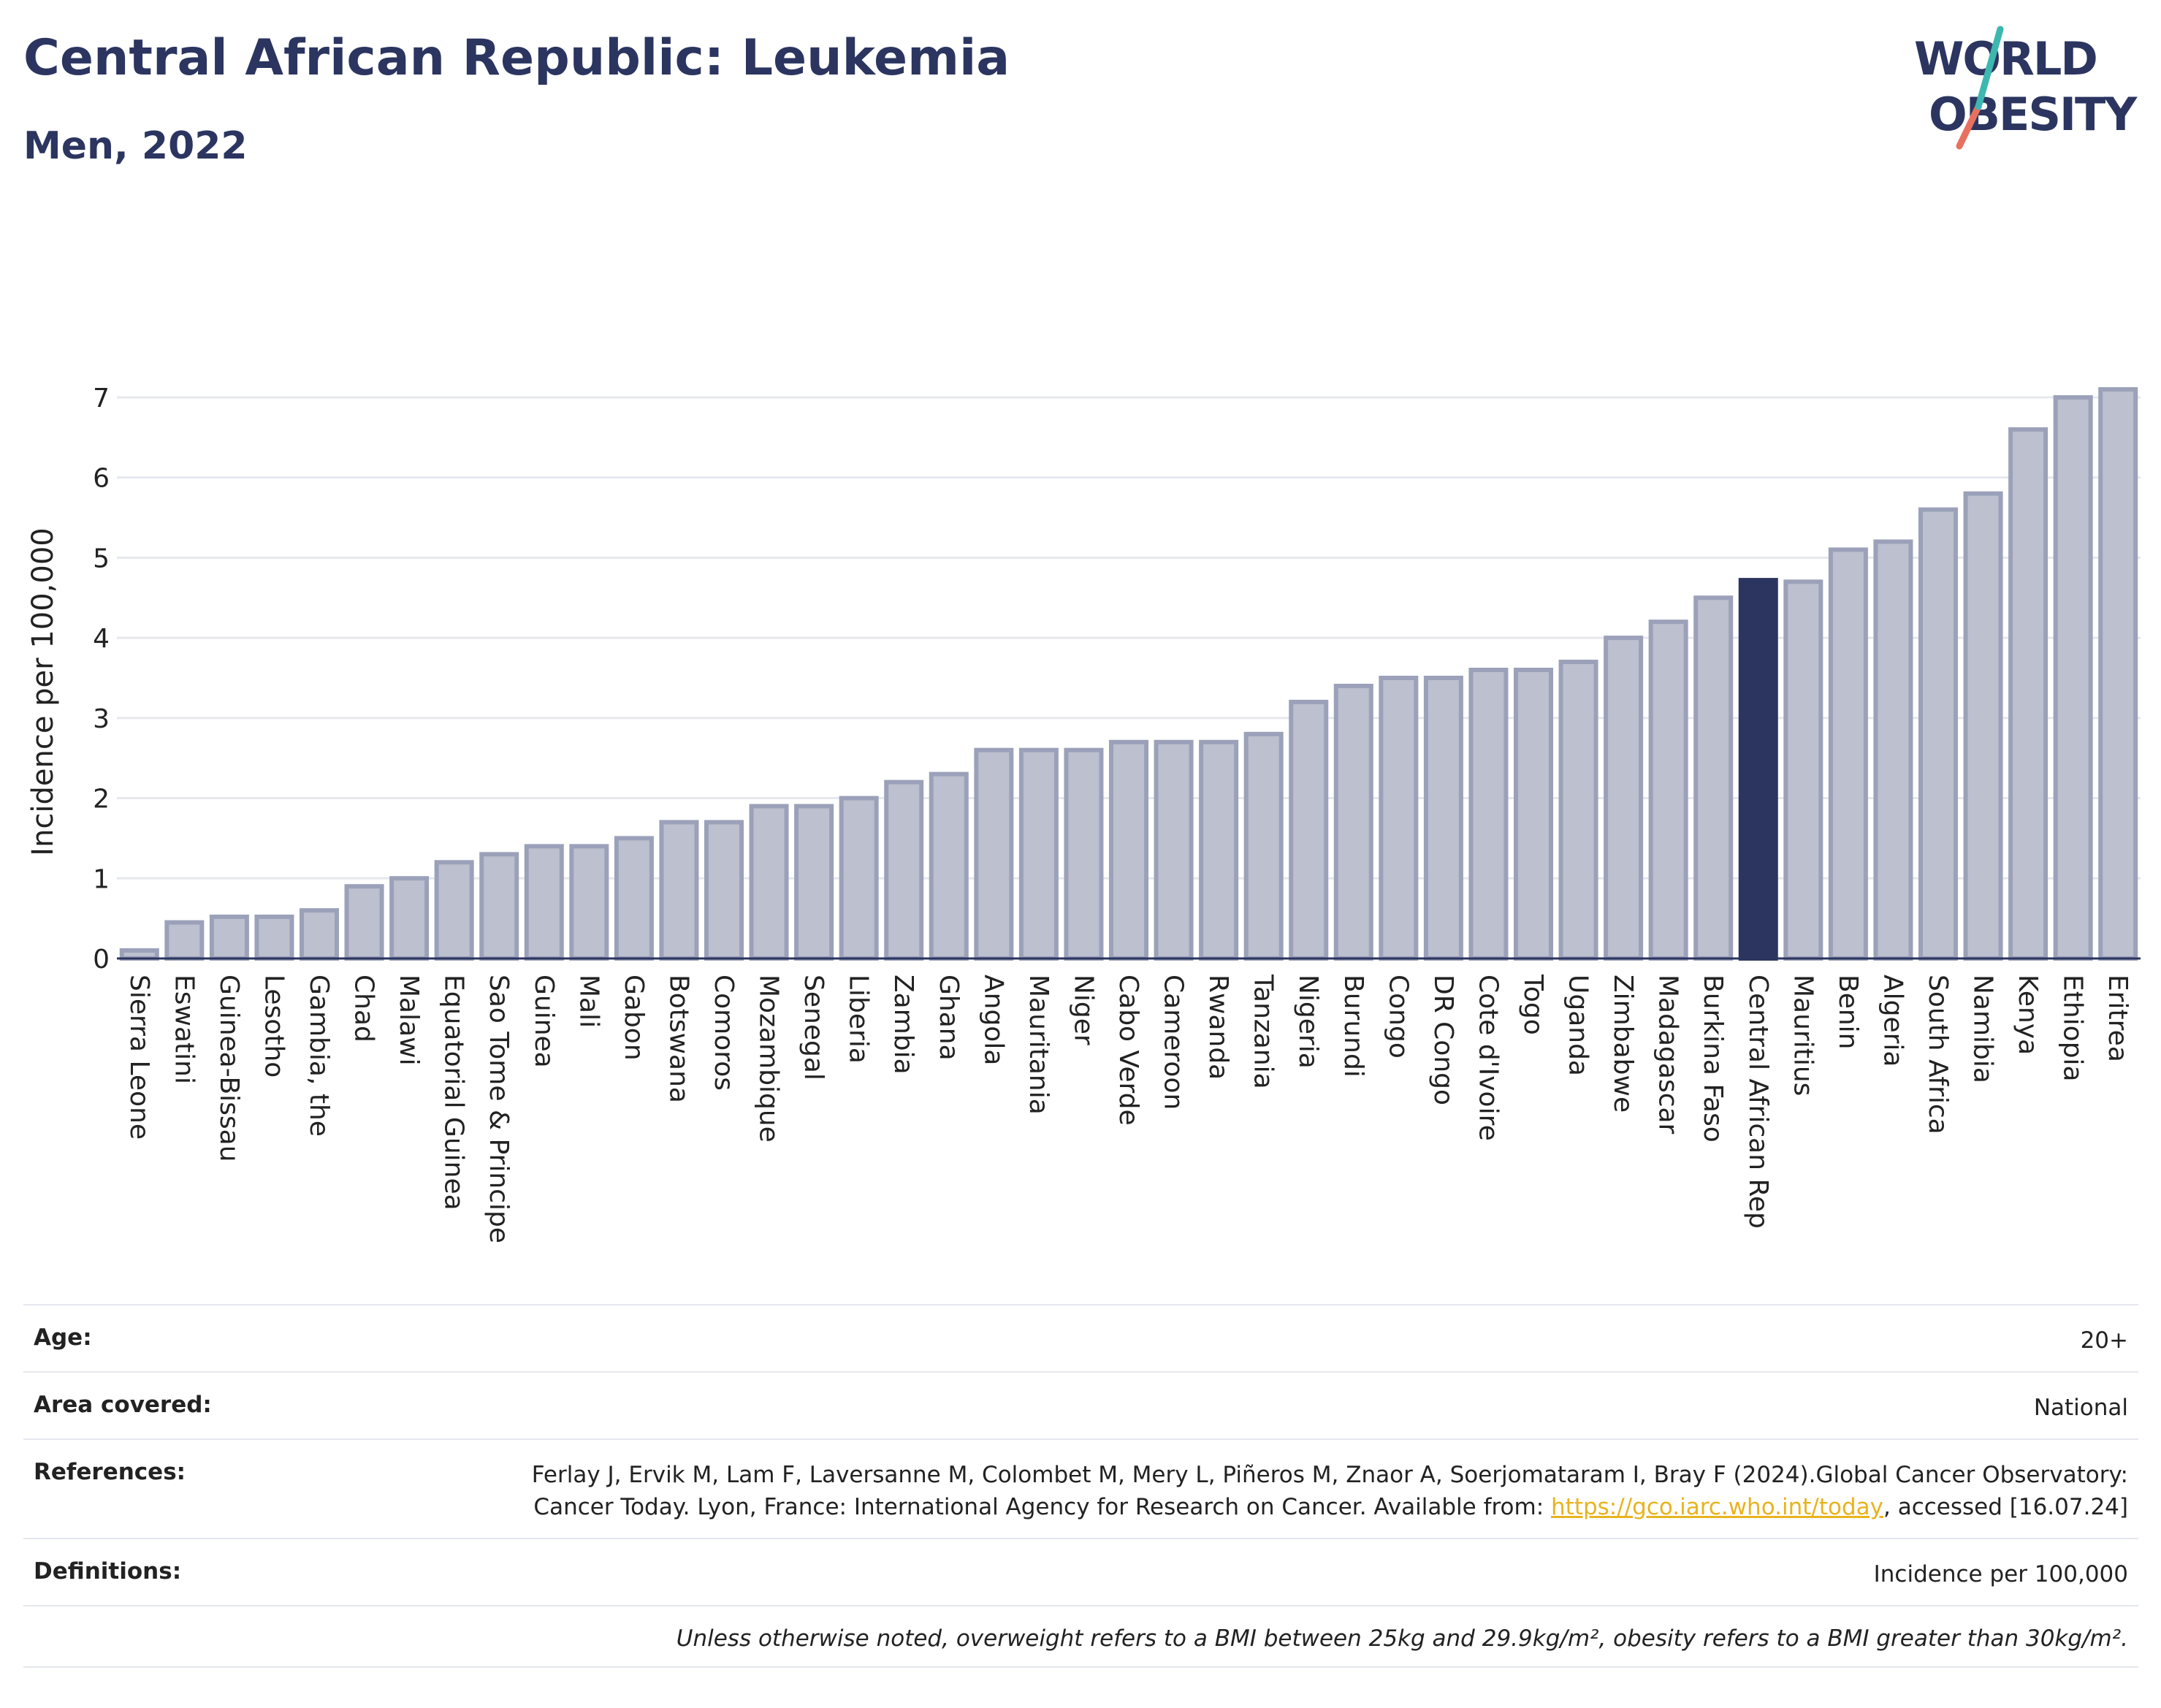  What do you see at coordinates (1308, 1022) in the screenshot?
I see `x-tick-label: Nigeria` at bounding box center [1308, 1022].